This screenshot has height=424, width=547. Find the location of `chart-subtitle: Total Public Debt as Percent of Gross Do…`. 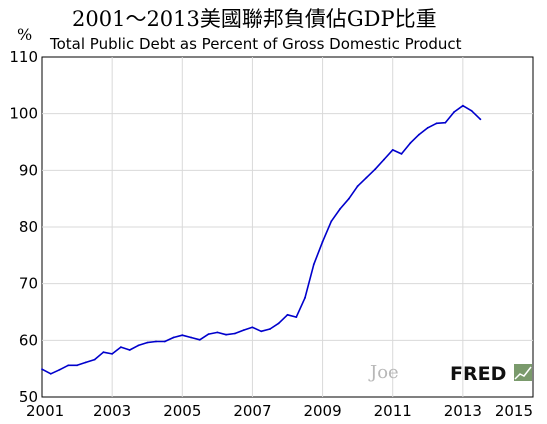

chart-subtitle: Total Public Debt as Percent of Gross Do… is located at coordinates (255, 44).